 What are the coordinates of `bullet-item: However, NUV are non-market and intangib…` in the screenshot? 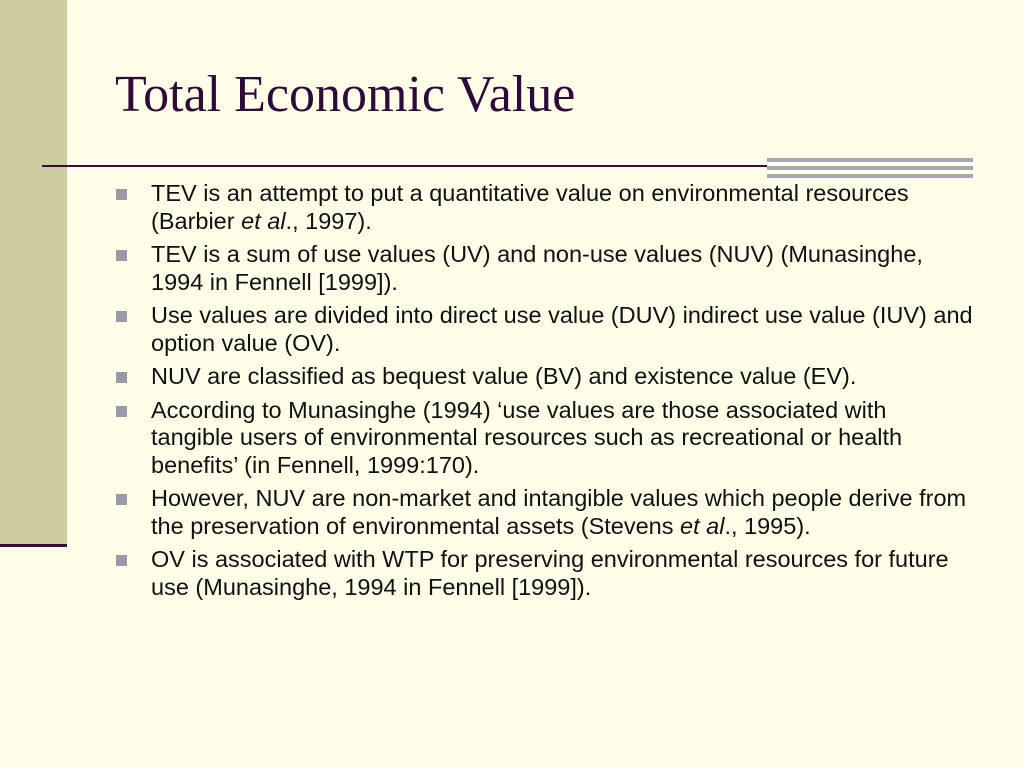 It's located at (545, 512).